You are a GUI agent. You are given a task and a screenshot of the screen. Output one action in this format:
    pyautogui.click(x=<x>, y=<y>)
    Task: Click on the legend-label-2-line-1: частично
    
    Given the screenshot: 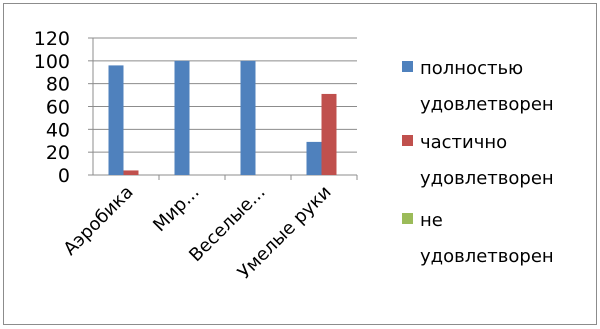 What is the action you would take?
    pyautogui.click(x=463, y=142)
    